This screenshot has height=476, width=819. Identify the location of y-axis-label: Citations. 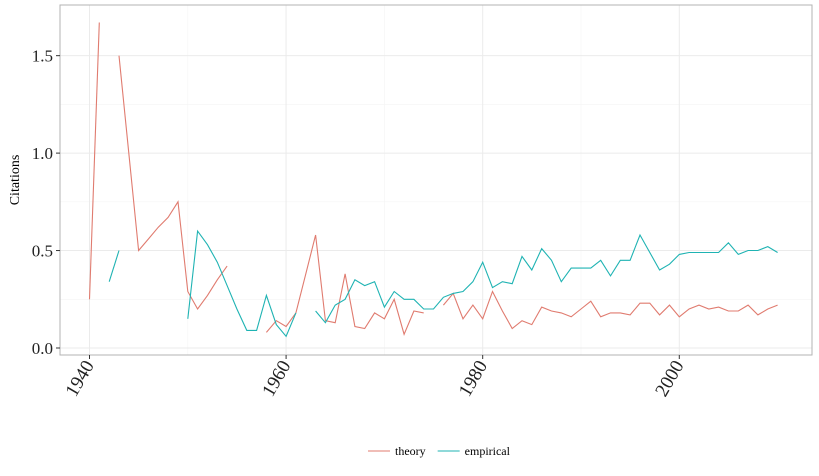
(15, 180).